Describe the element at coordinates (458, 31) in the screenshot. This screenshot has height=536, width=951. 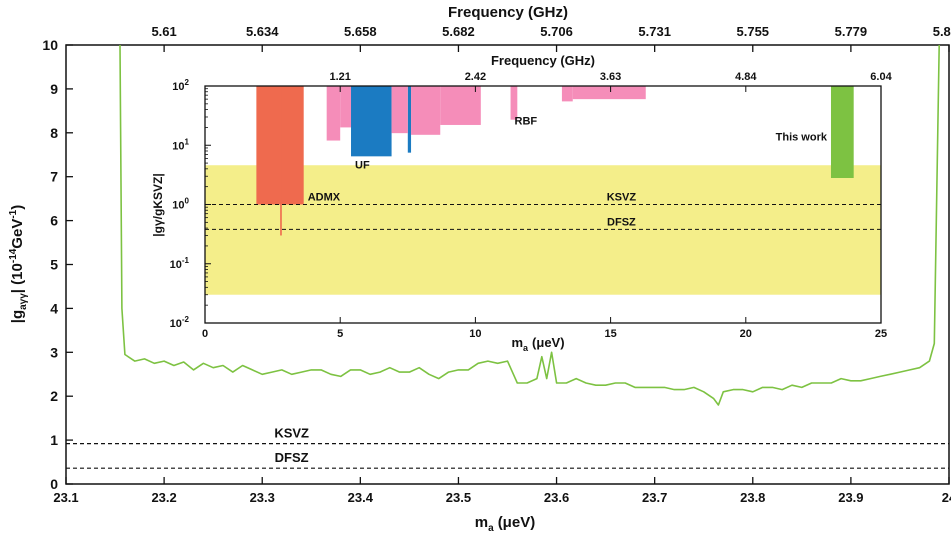
I see `top-tick-label: 5.682` at that location.